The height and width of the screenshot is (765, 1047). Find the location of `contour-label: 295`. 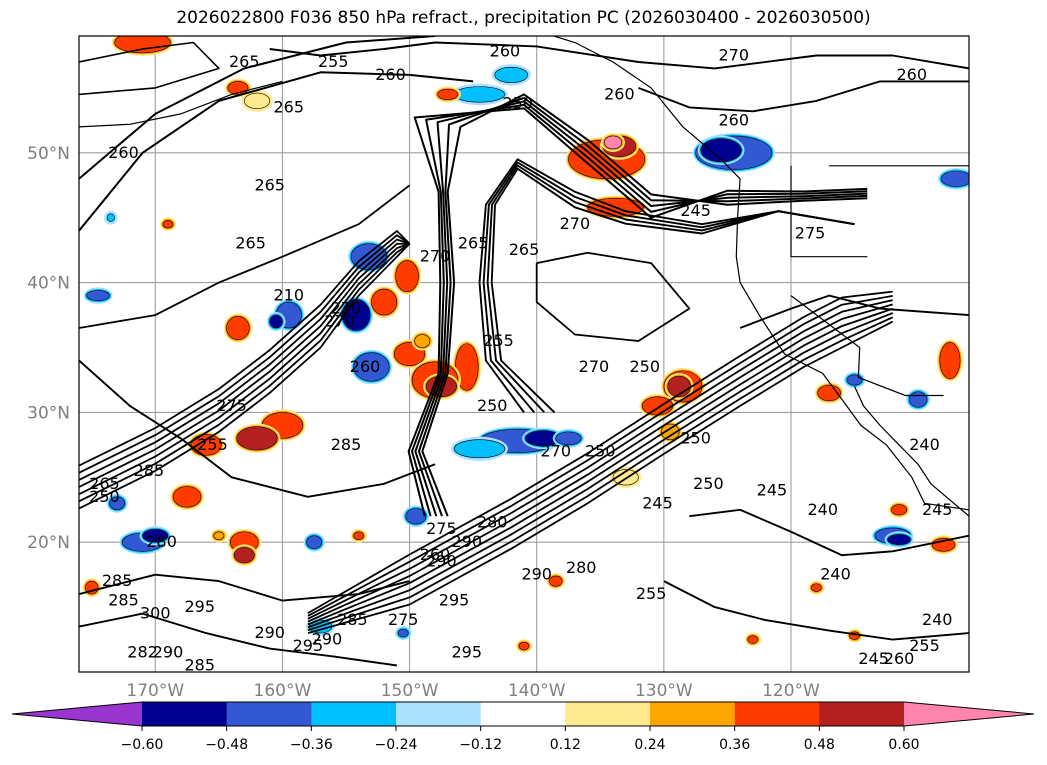

contour-label: 295 is located at coordinates (467, 652).